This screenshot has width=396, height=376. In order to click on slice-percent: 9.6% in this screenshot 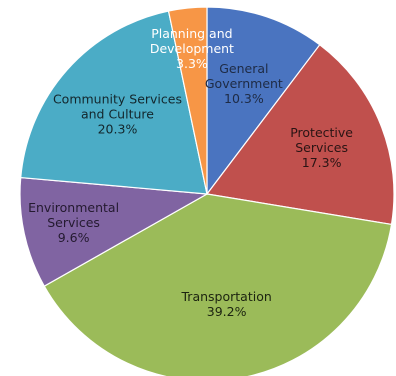, I will do `click(74, 237)`.